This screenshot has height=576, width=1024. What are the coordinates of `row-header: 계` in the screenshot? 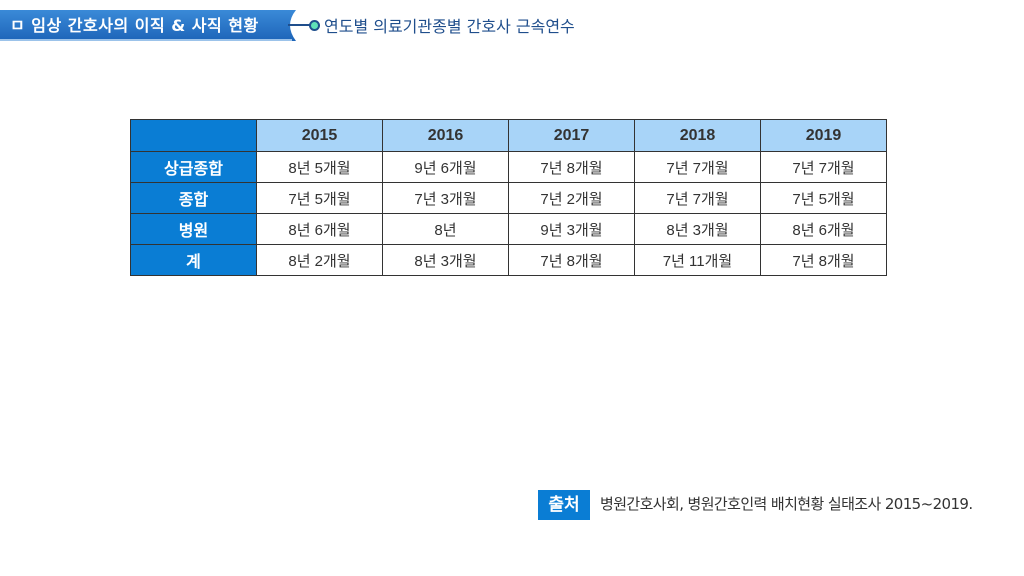 It's located at (193, 260).